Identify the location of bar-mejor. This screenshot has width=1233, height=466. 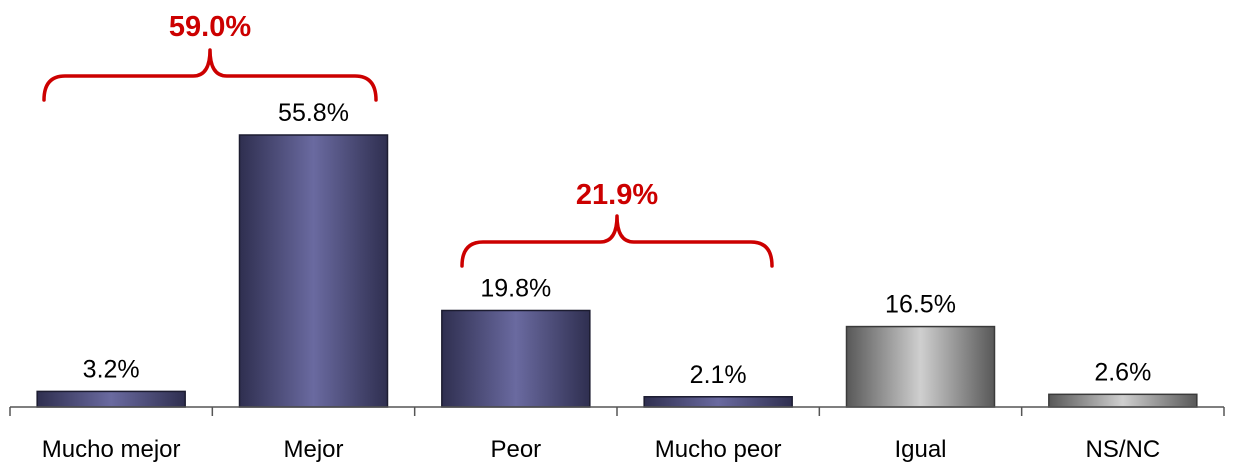
(313, 271).